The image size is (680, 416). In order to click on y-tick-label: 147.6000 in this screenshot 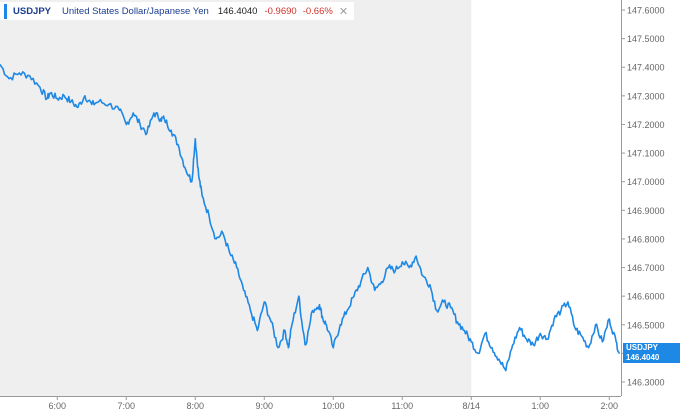, I will do `click(646, 11)`.